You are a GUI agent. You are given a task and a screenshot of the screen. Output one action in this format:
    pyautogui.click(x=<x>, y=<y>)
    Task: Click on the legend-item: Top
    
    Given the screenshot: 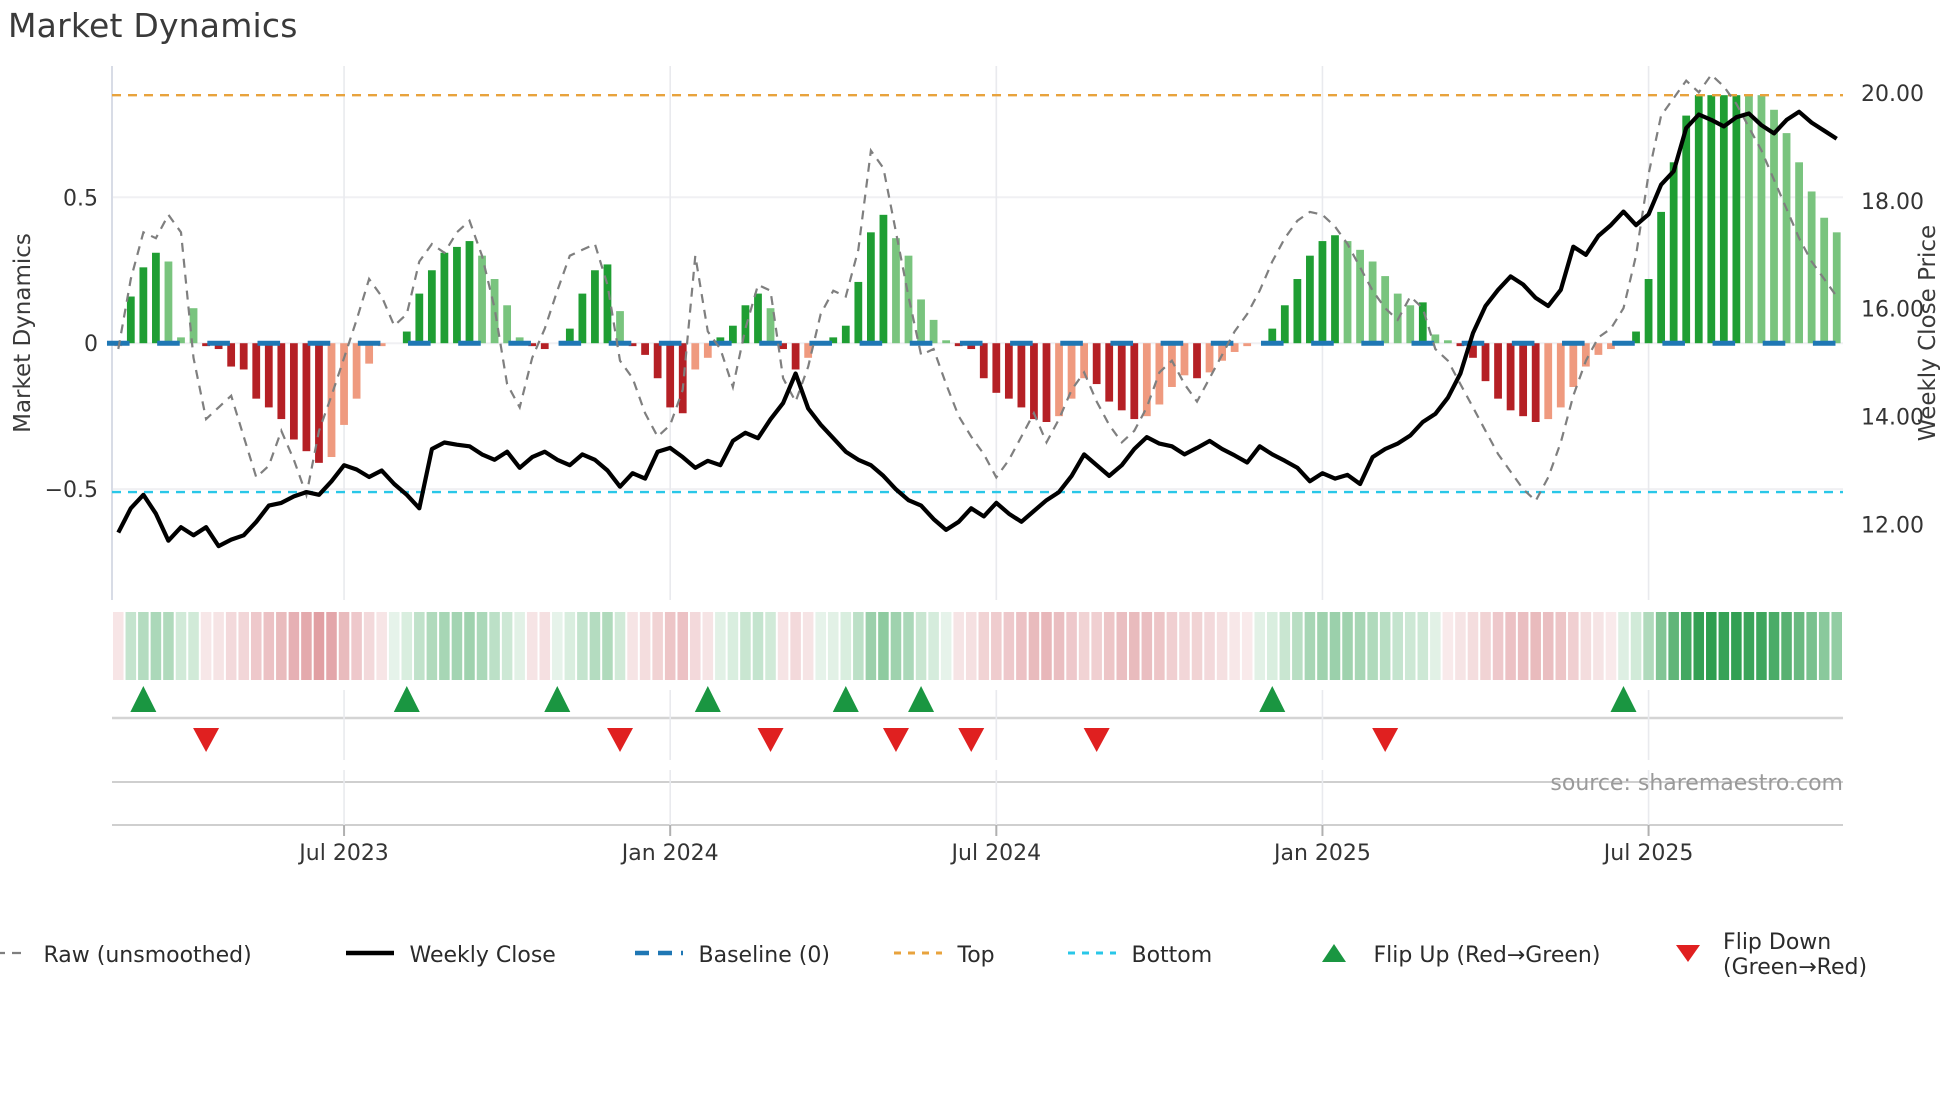 What is the action you would take?
    pyautogui.click(x=943, y=955)
    